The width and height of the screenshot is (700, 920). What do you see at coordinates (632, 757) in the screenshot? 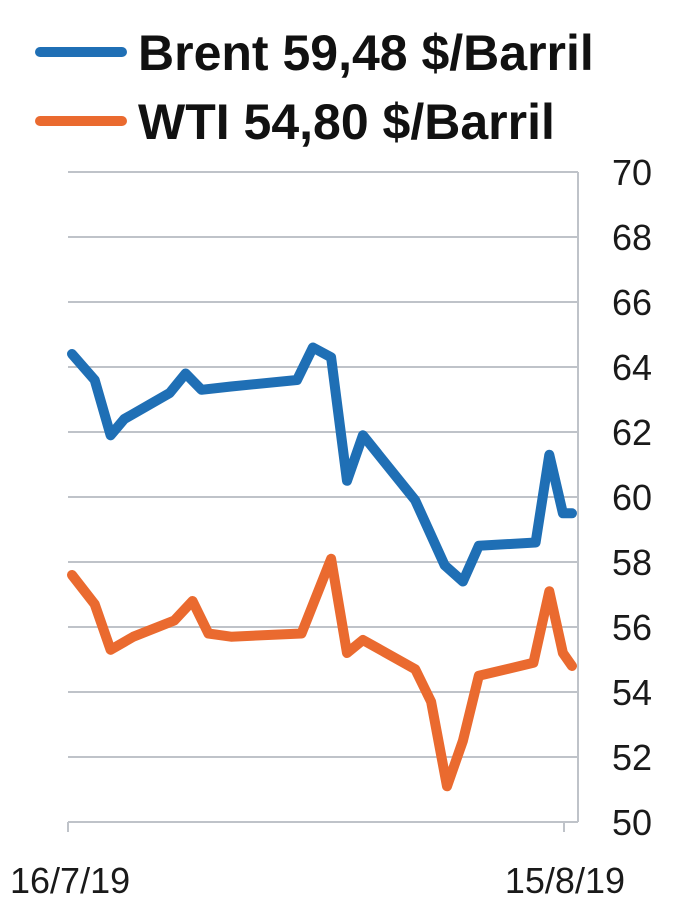
I see `y-tick-label: 52` at bounding box center [632, 757].